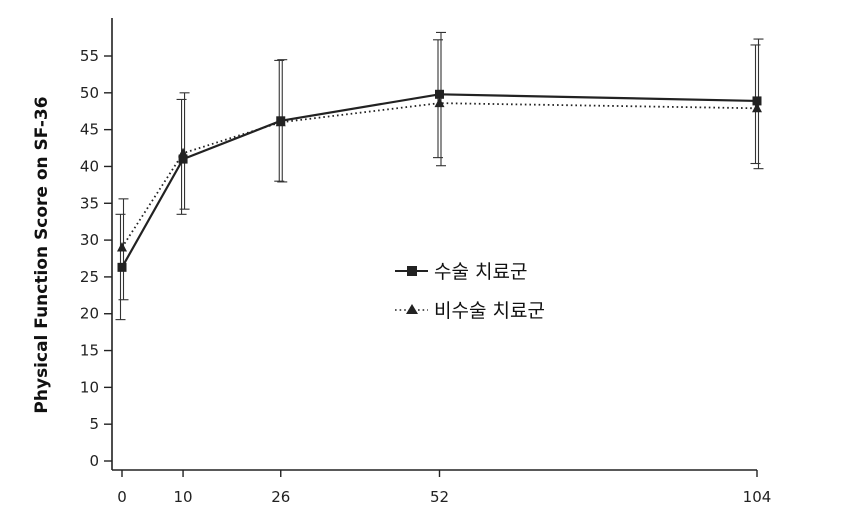 This screenshot has height=527, width=843. Describe the element at coordinates (89, 351) in the screenshot. I see `y-tick-label: 15` at that location.